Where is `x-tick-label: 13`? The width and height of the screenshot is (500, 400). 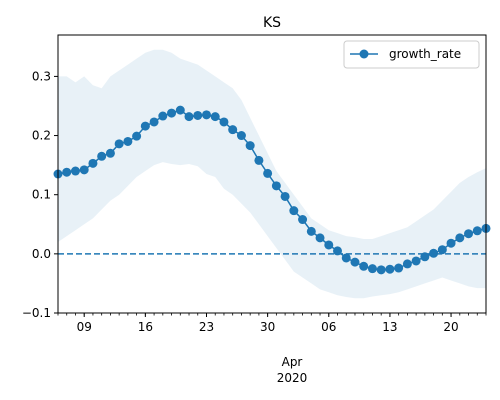 x-tick-label: 13 is located at coordinates (389, 327).